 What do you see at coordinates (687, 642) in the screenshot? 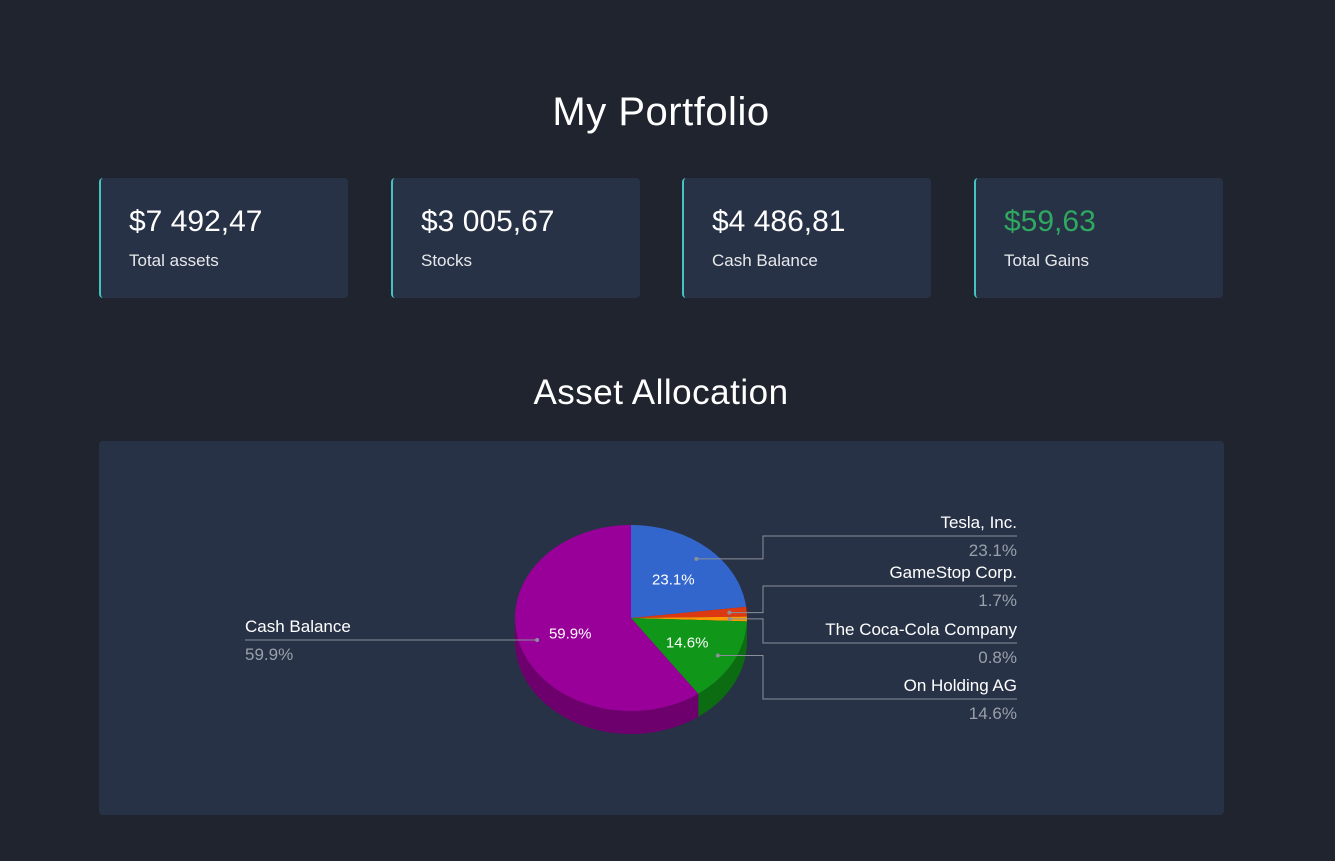
I see `pie-inner-label-3: 14.6%` at bounding box center [687, 642].